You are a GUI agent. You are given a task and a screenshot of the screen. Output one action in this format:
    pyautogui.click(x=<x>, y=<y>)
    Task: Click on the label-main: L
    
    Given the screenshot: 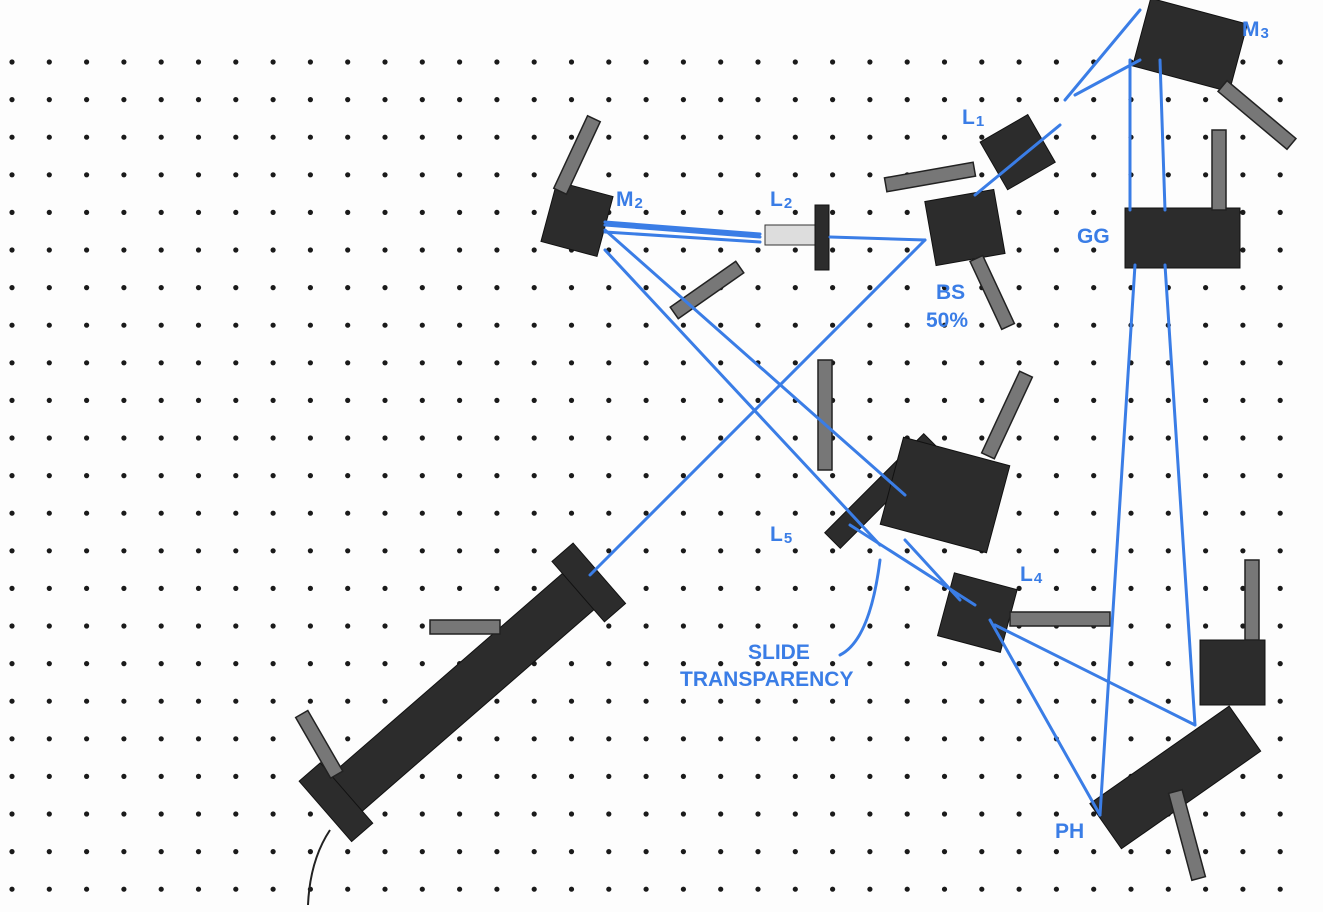 What is the action you would take?
    pyautogui.click(x=776, y=534)
    